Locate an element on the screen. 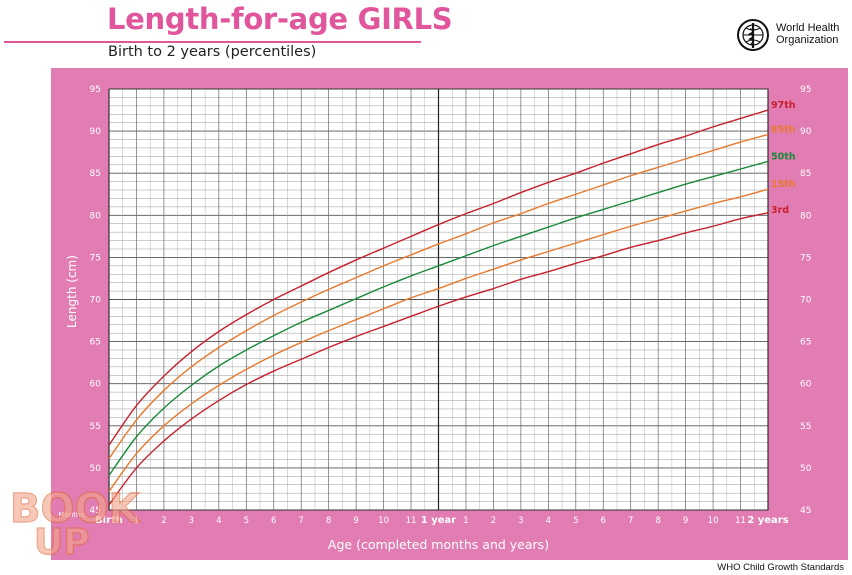 The height and width of the screenshot is (575, 852). watermark-logo: BOOK UP is located at coordinates (75, 520).